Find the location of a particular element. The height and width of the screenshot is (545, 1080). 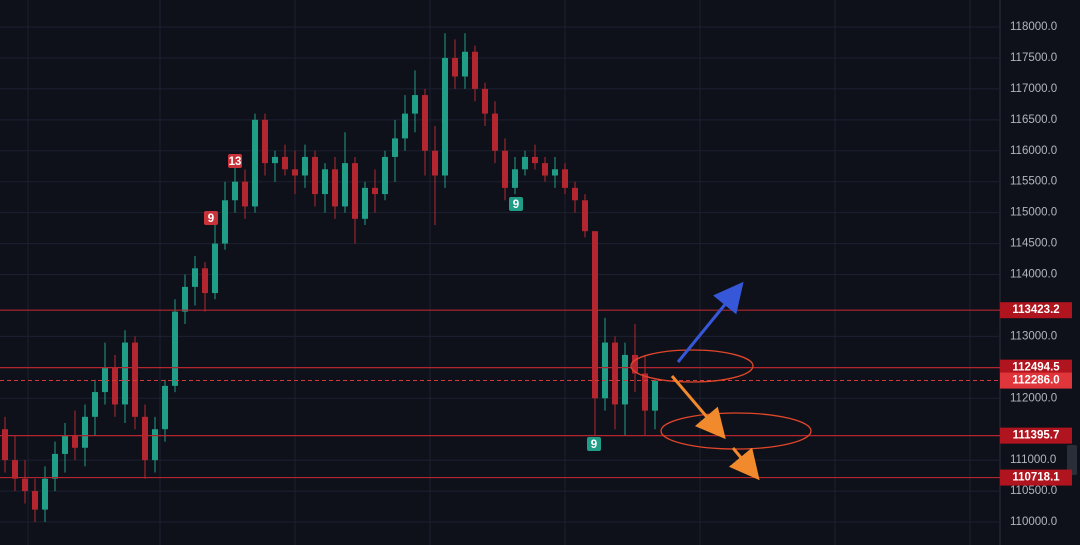

current-price-box is located at coordinates (1036, 380).